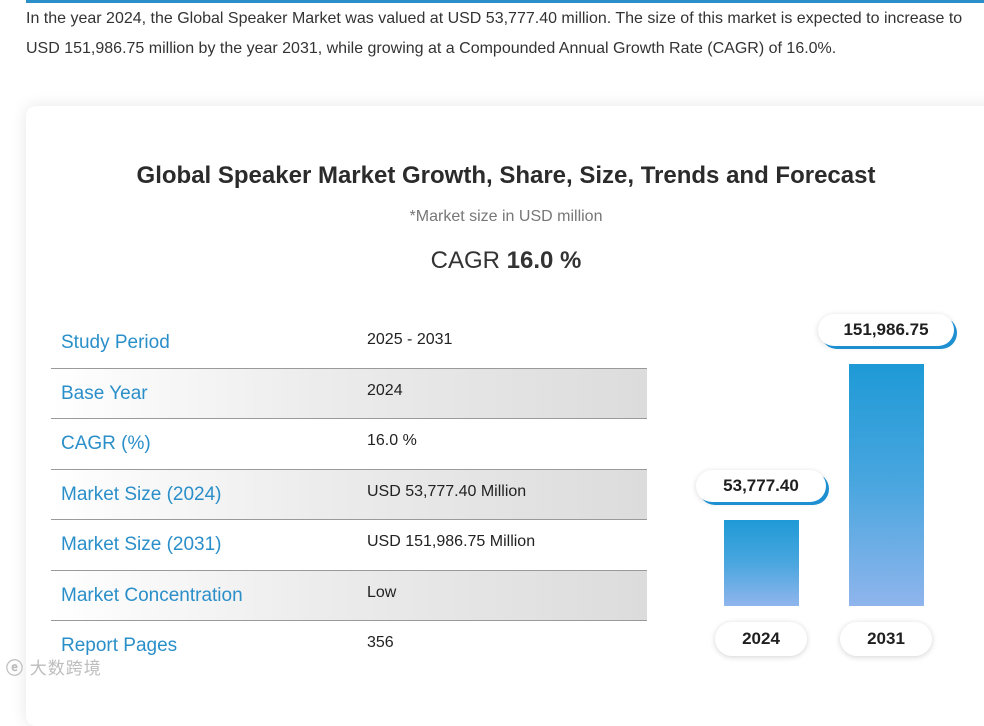 Image resolution: width=984 pixels, height=726 pixels. Describe the element at coordinates (451, 541) in the screenshot. I see `row-value: USD 151,986.75 Million` at that location.